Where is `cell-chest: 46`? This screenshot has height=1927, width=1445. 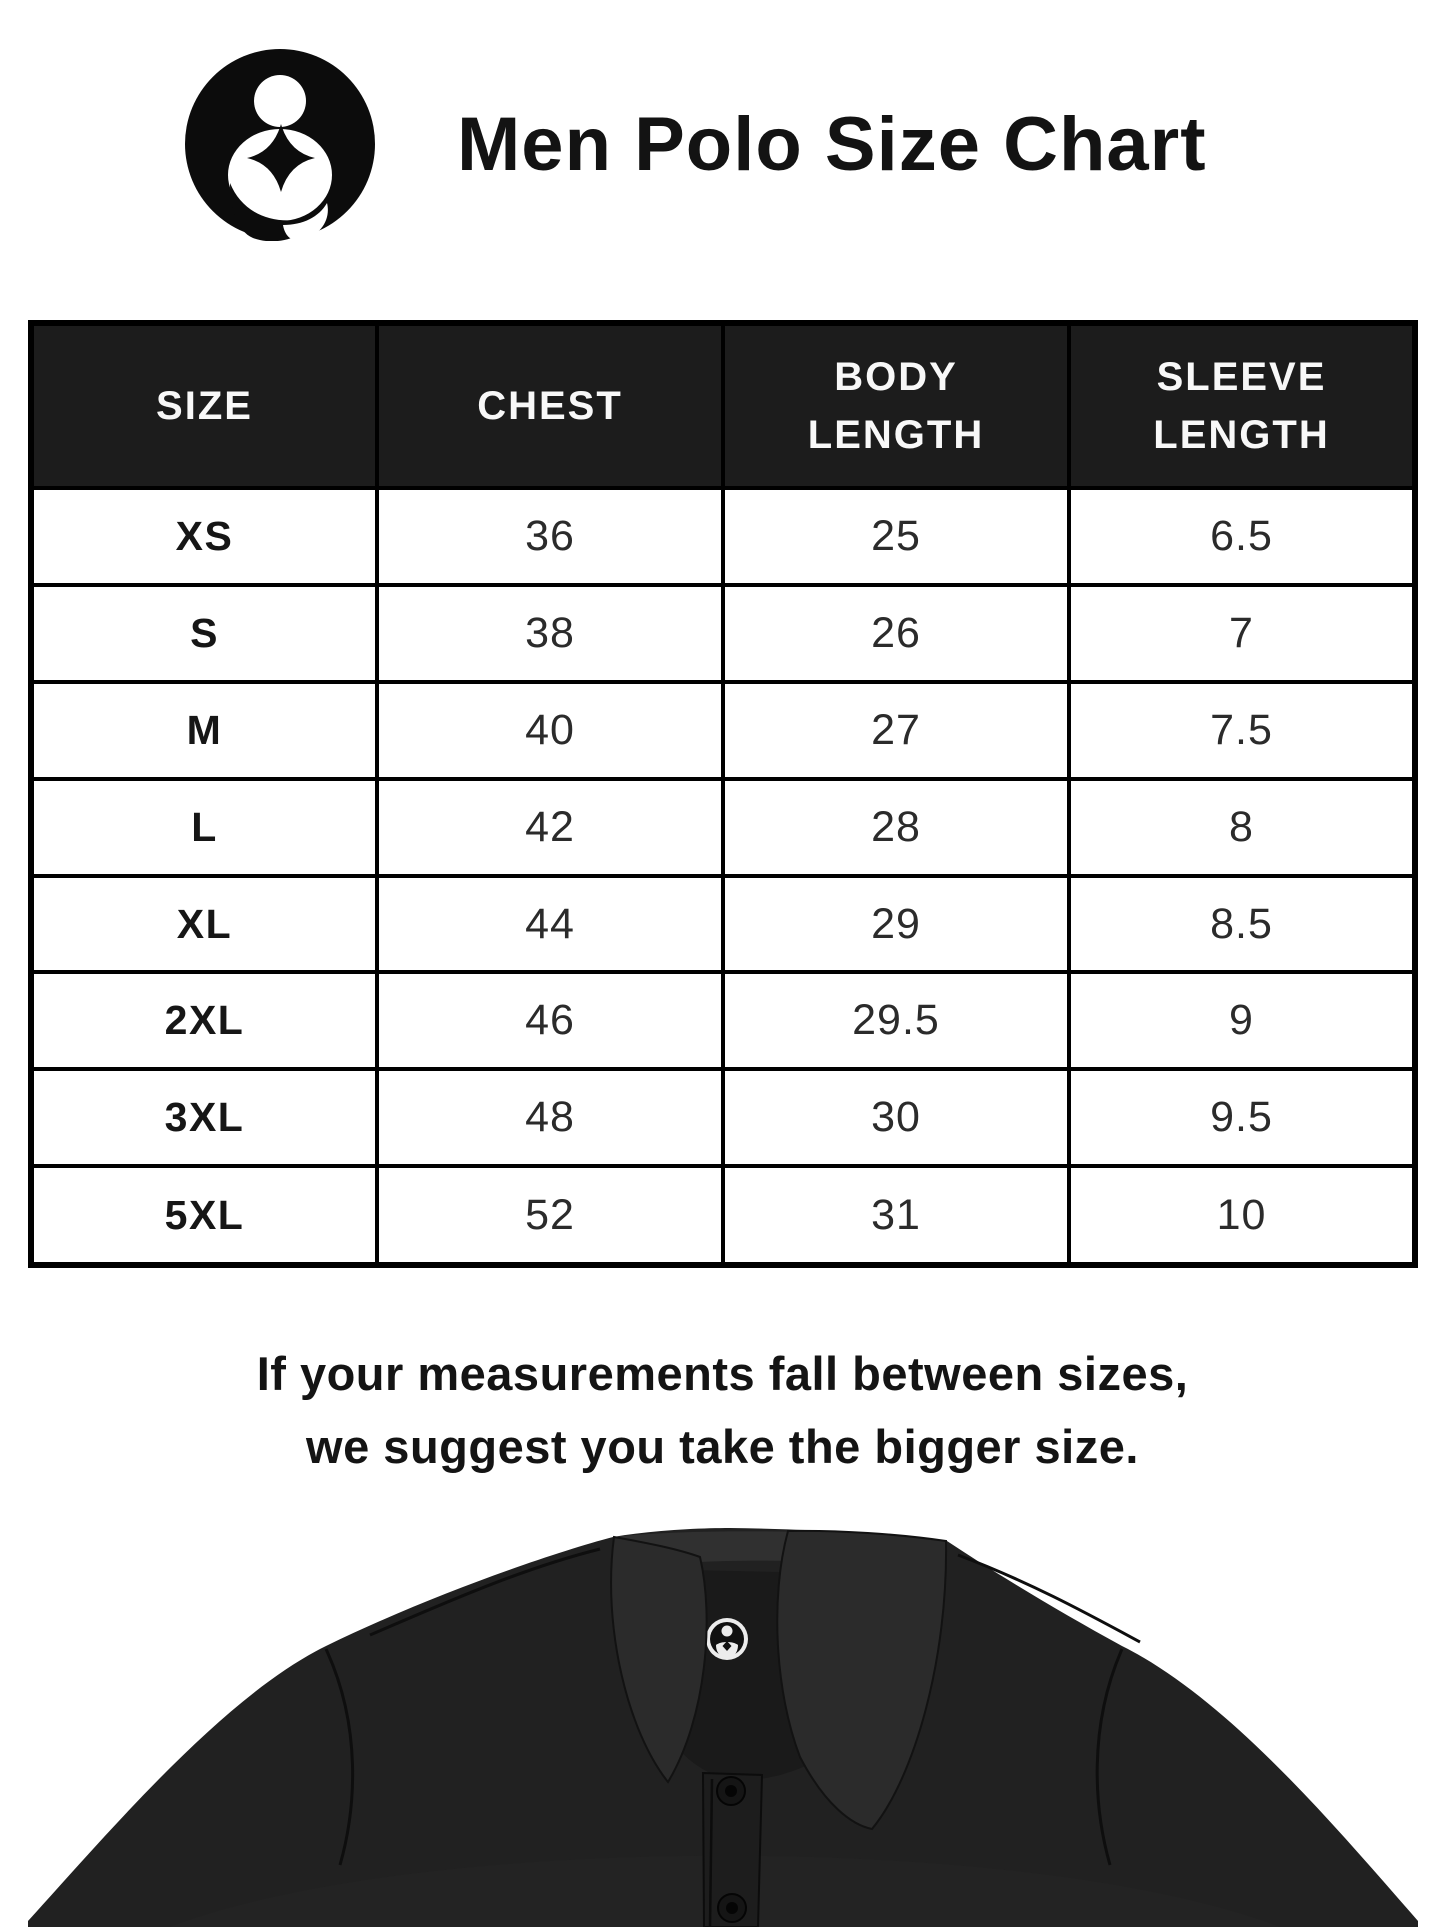 cell-chest: 46 is located at coordinates (550, 1021).